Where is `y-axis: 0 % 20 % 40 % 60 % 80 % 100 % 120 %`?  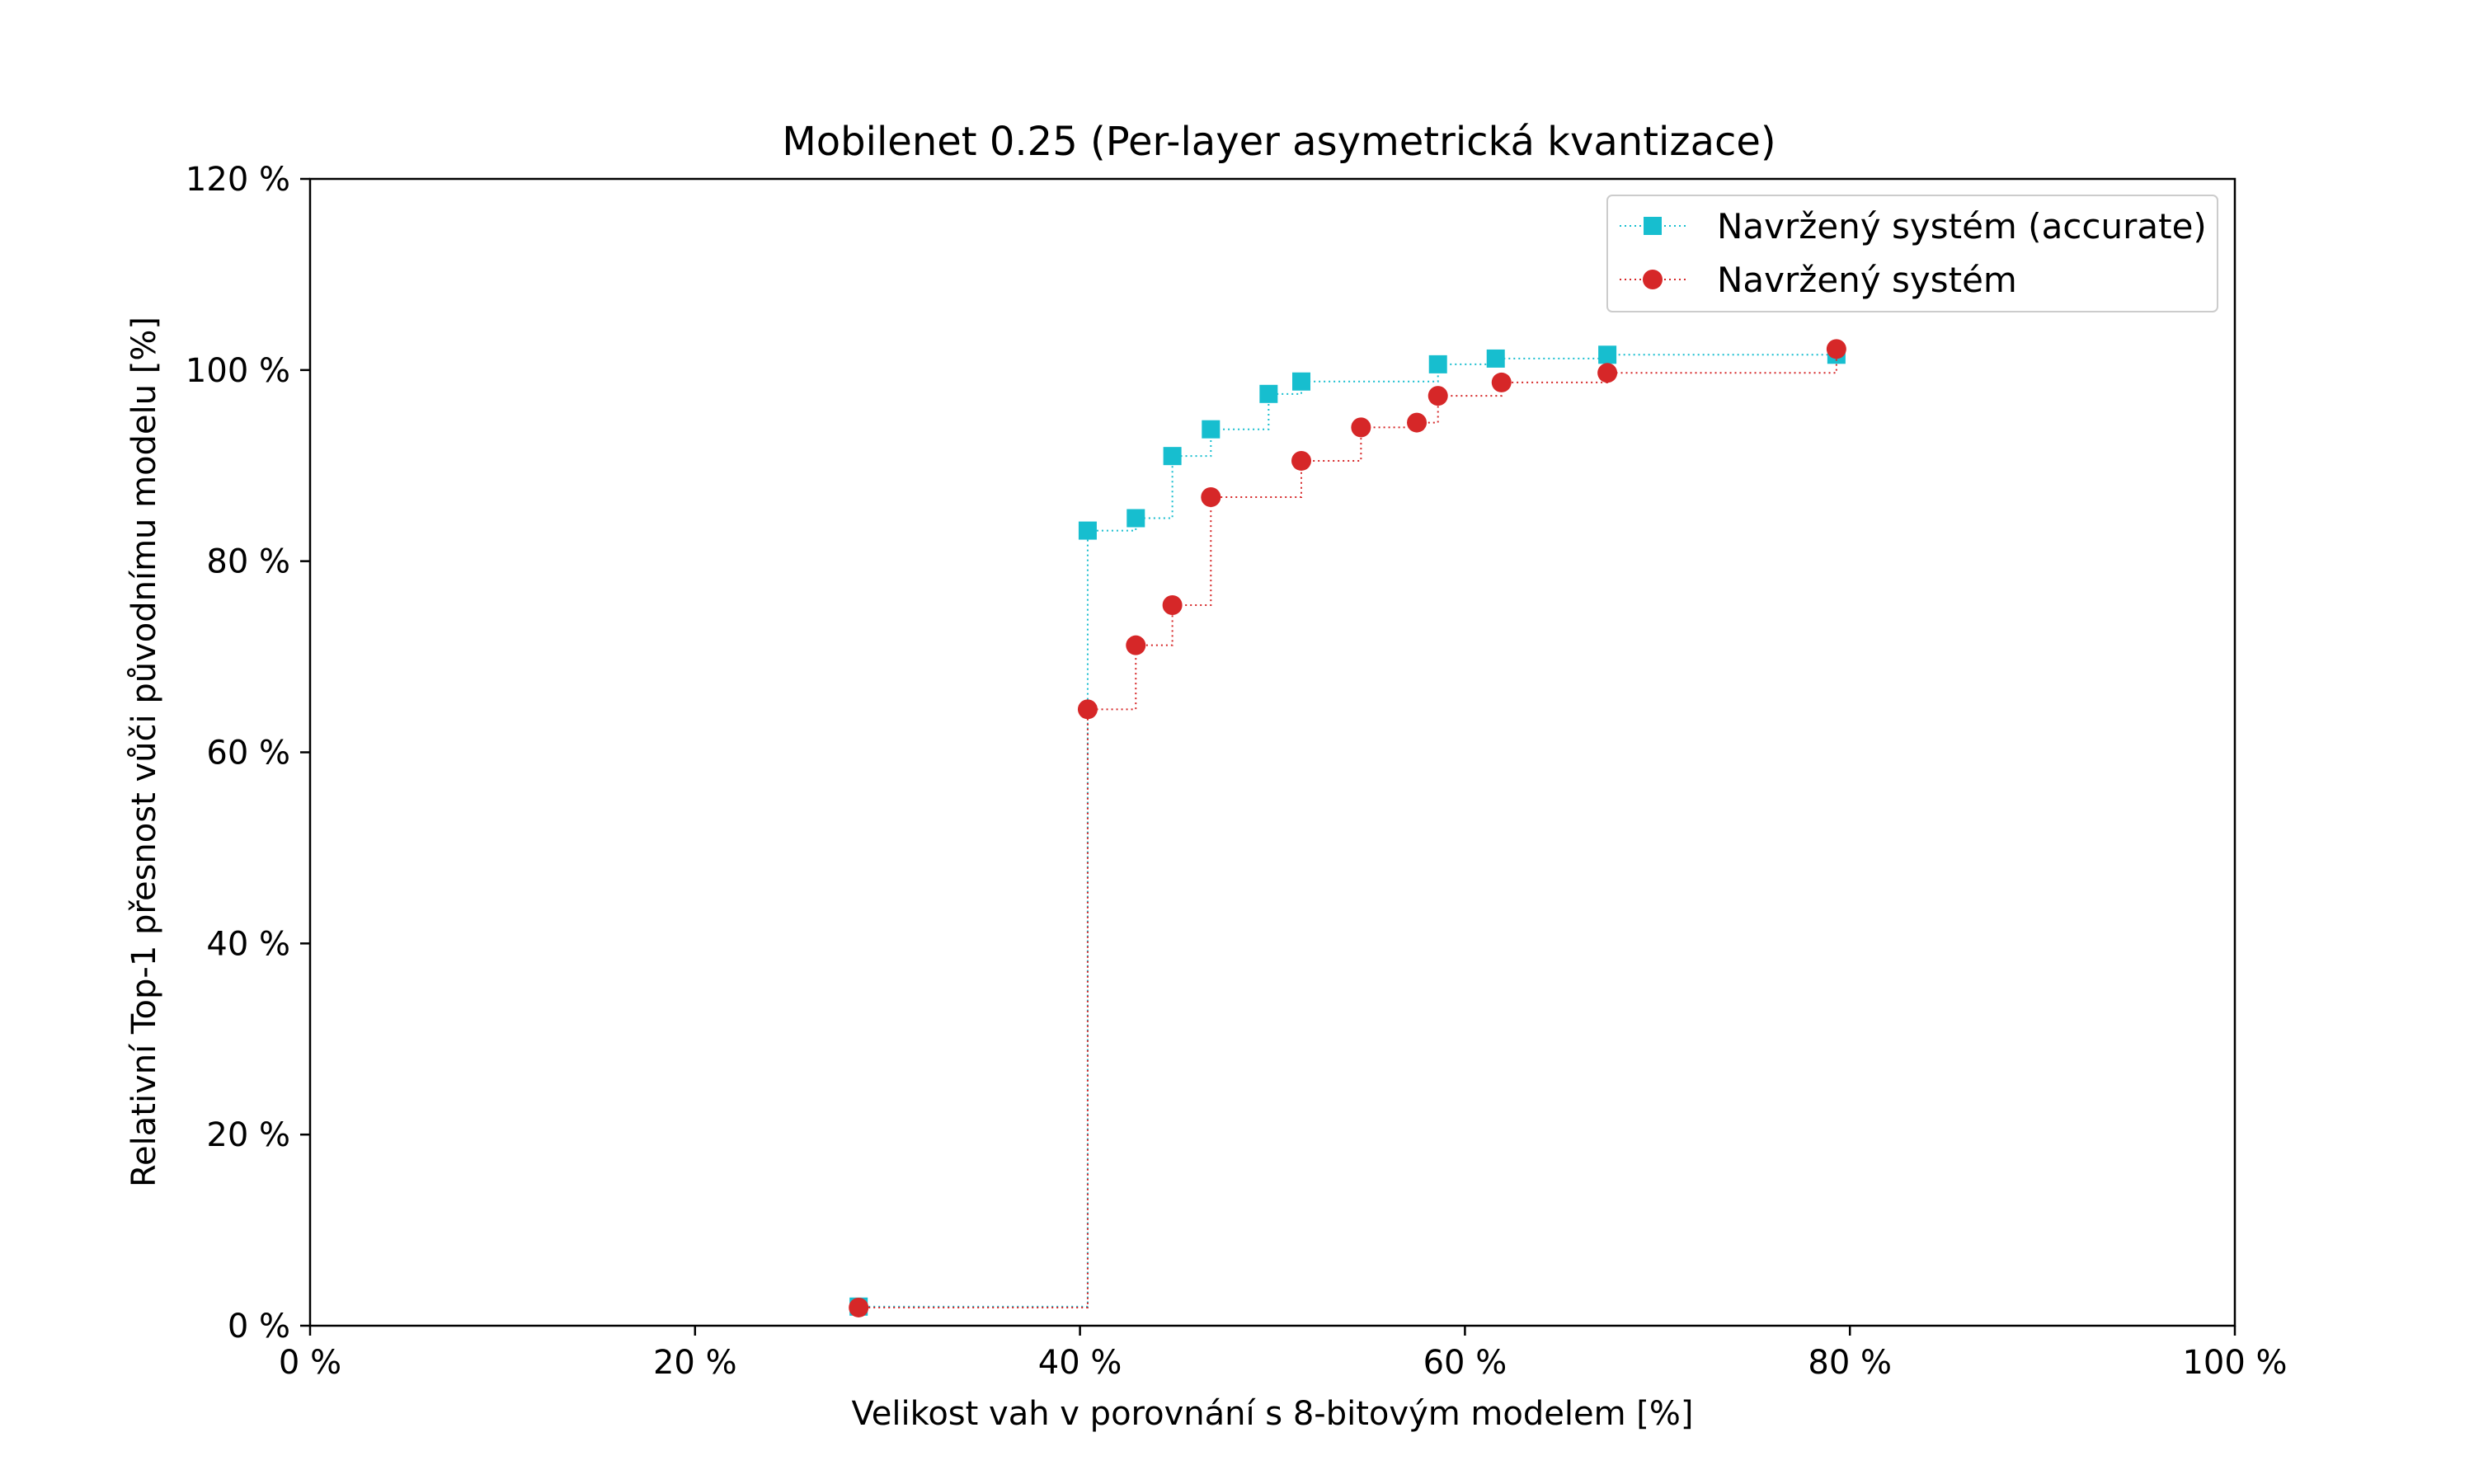 y-axis: 0 % 20 % 40 % 60 % 80 % 100 % 120 % is located at coordinates (248, 753).